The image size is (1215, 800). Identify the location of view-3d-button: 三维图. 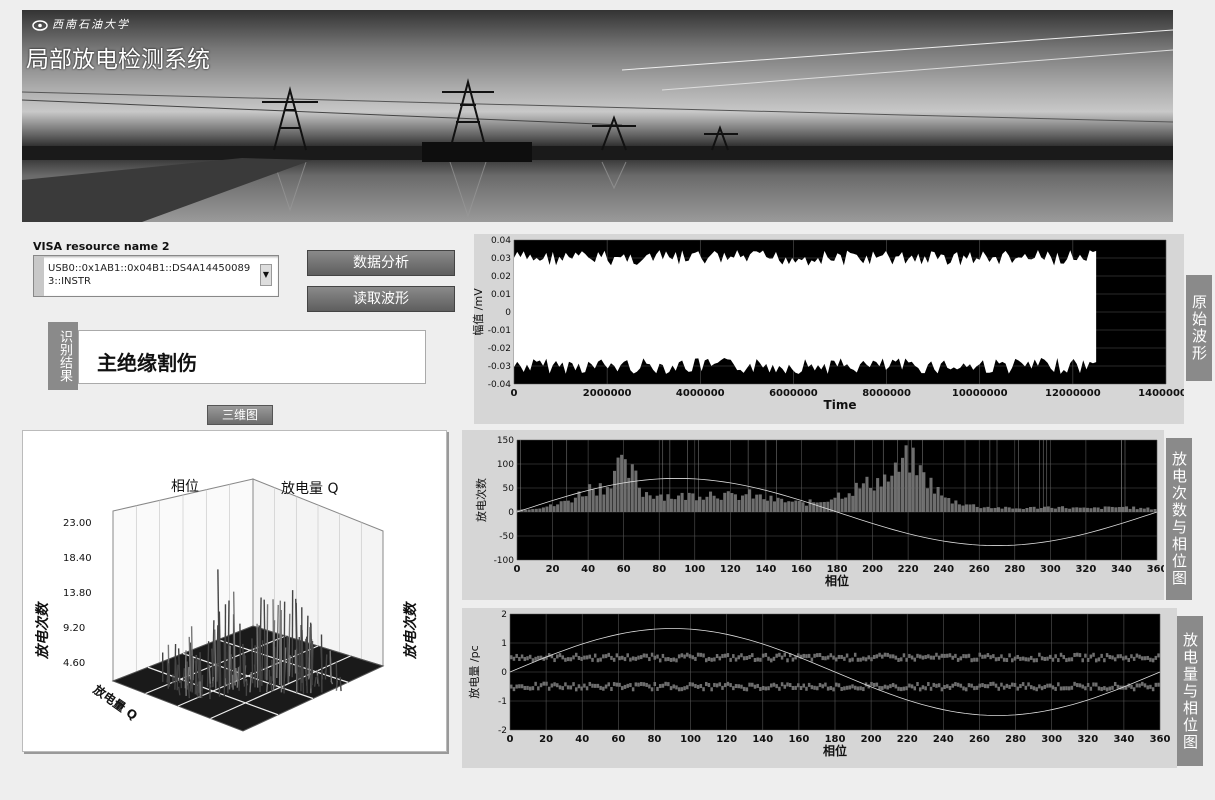
(240, 415).